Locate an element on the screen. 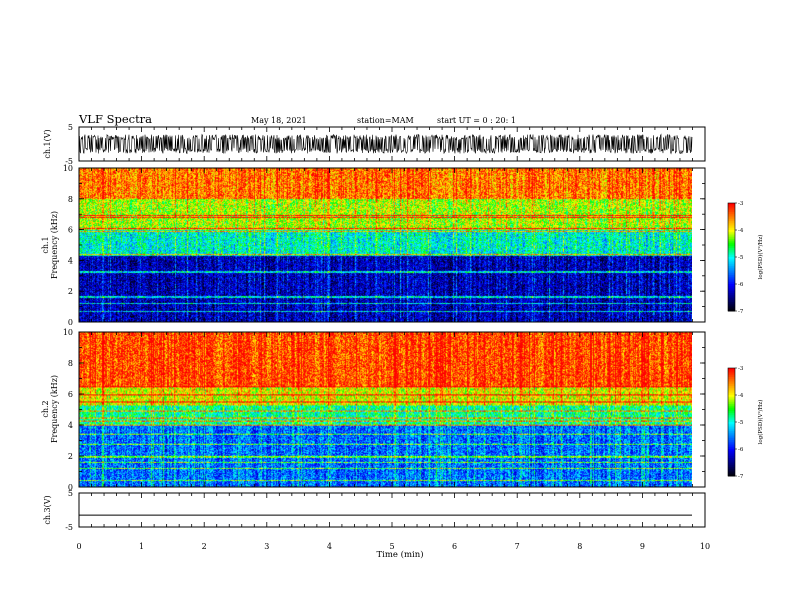  x-tick-label: 10 is located at coordinates (705, 546).